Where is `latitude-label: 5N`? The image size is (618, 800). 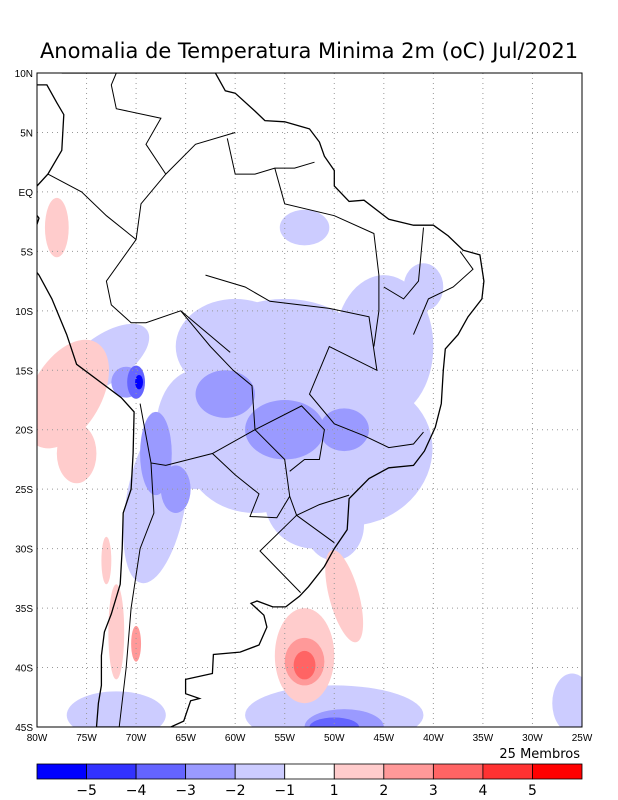 latitude-label: 5N is located at coordinates (26, 133).